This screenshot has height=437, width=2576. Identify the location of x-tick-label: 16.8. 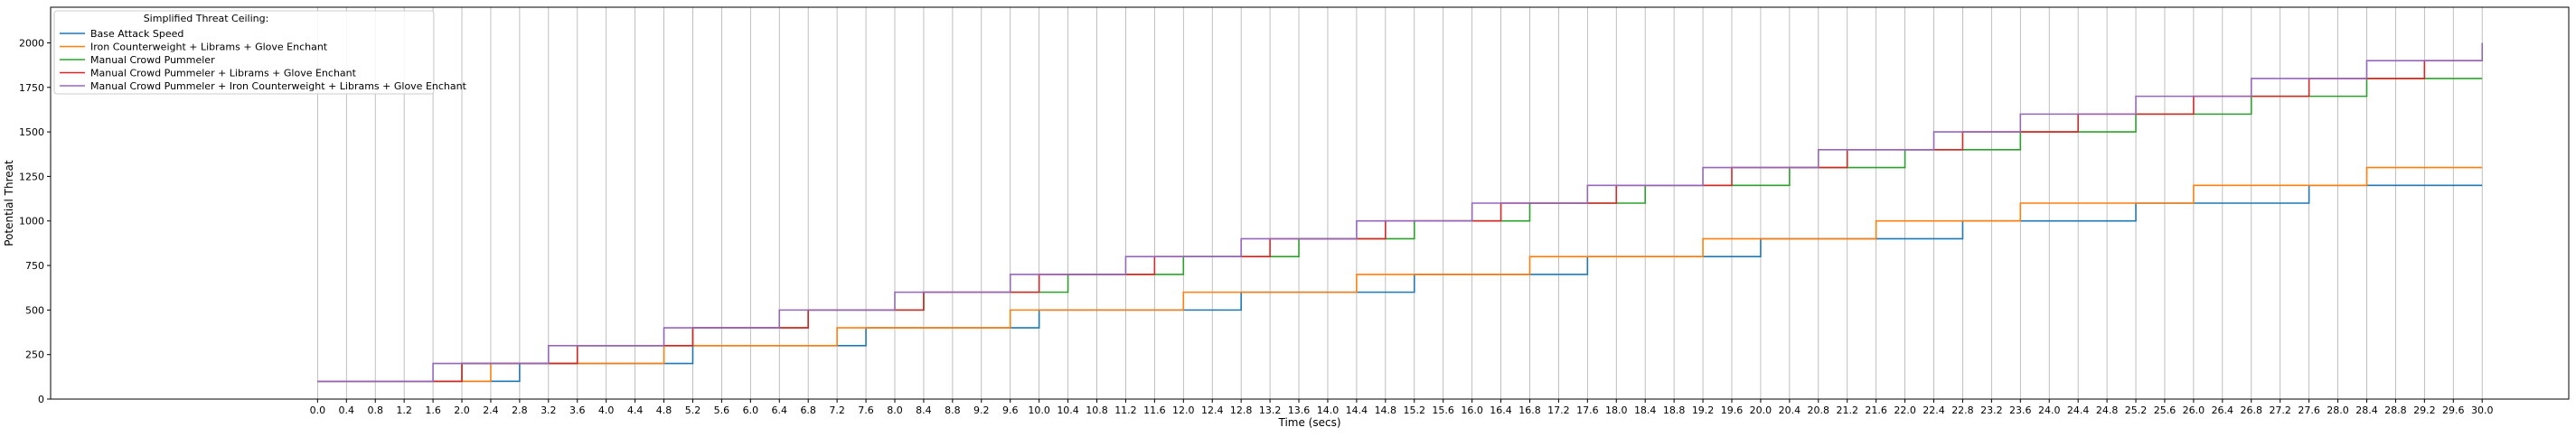
(1530, 410).